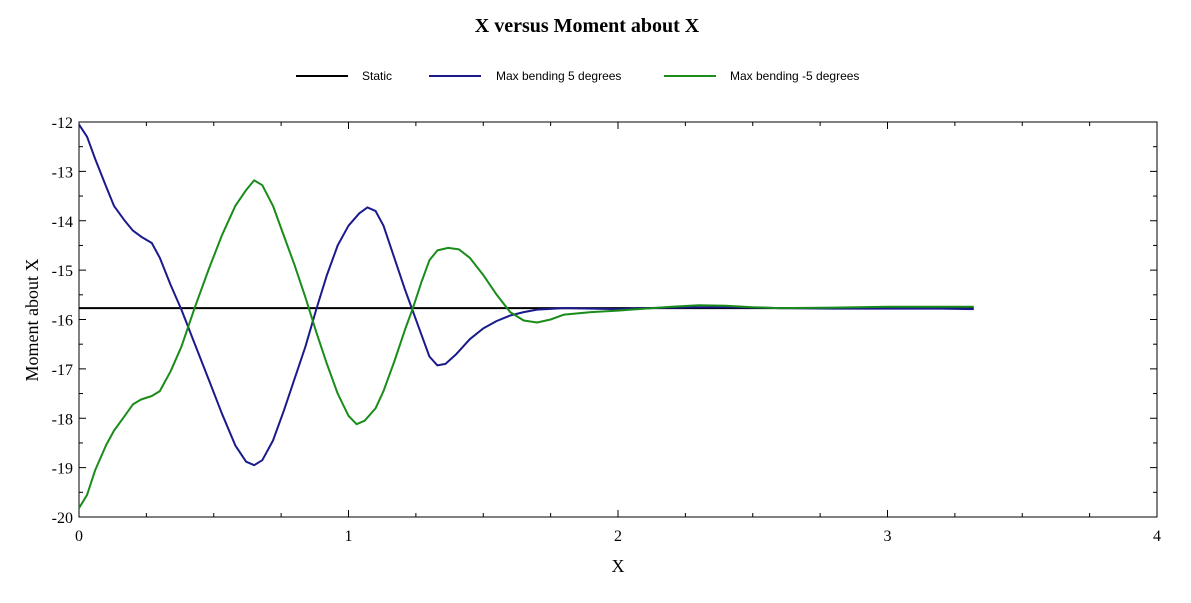 This screenshot has height=603, width=1191. I want to click on y-tick-label: -14, so click(62, 222).